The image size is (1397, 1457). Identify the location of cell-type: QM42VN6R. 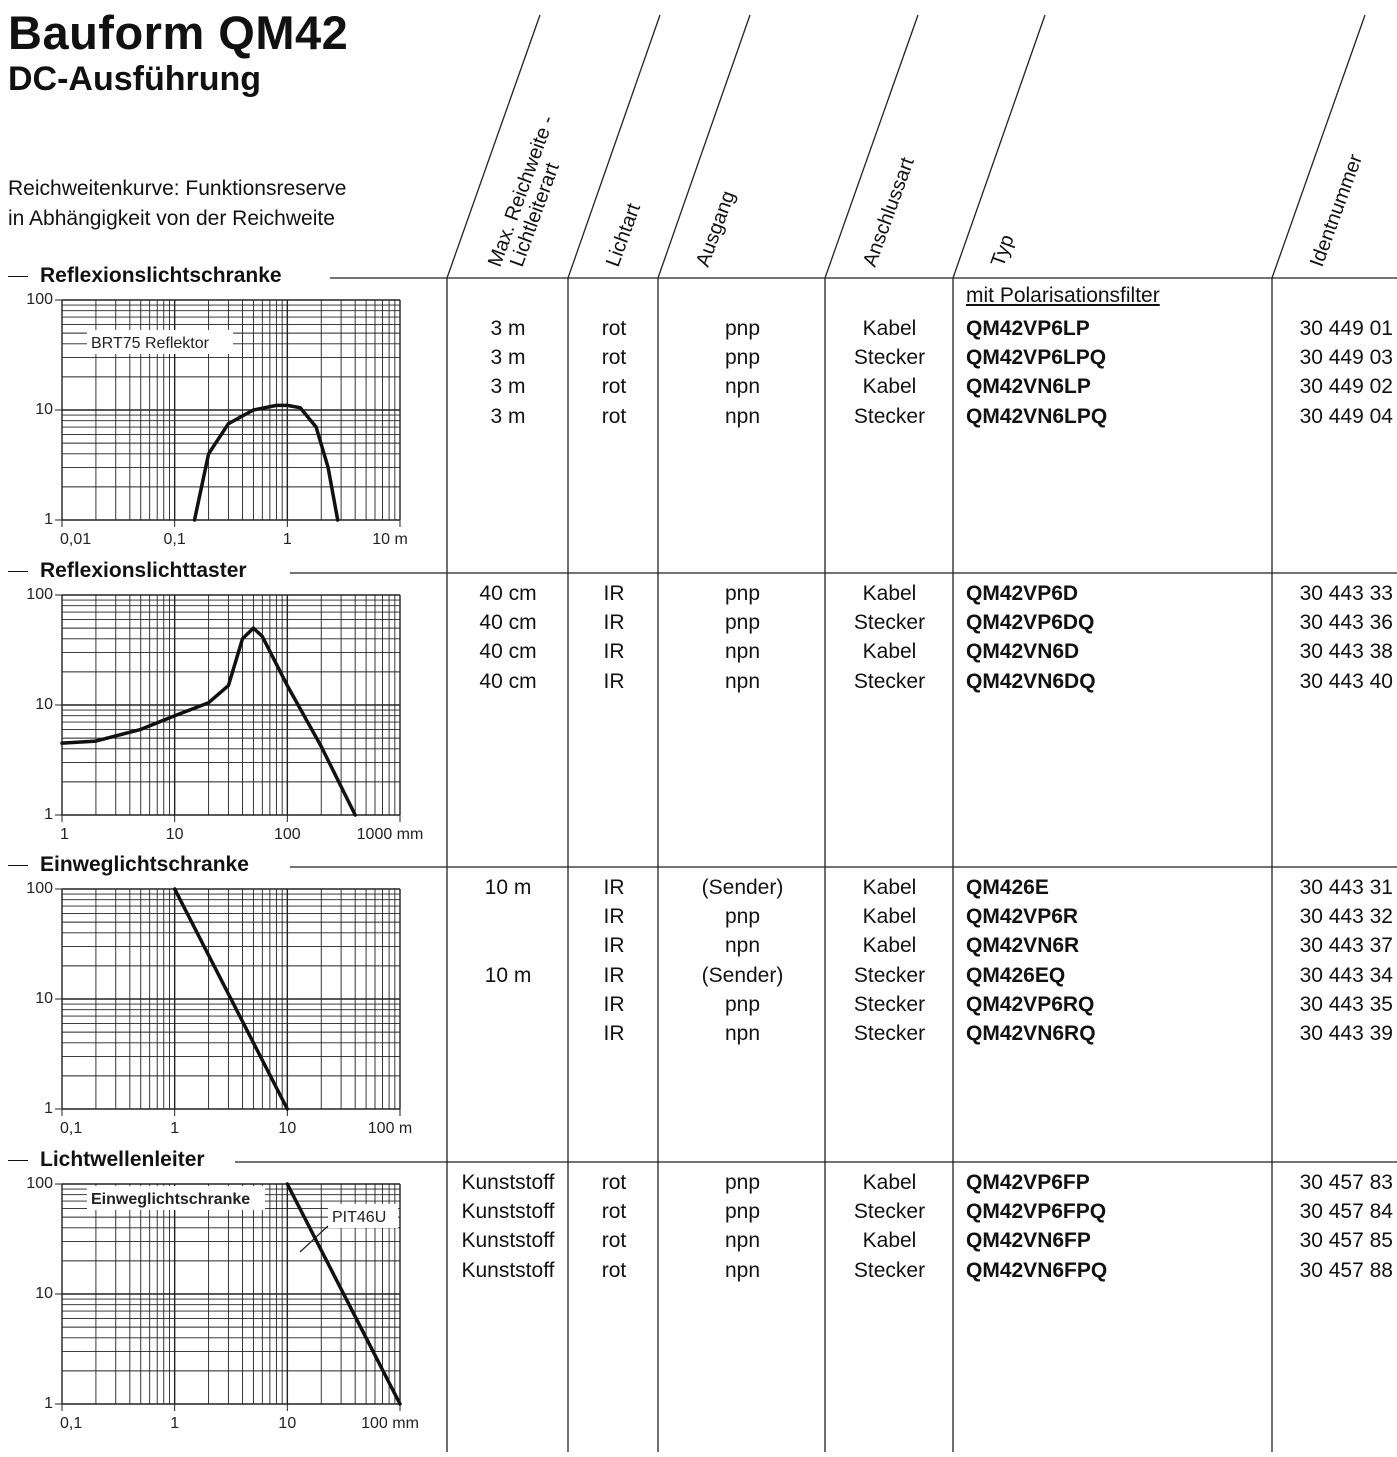
(1023, 946).